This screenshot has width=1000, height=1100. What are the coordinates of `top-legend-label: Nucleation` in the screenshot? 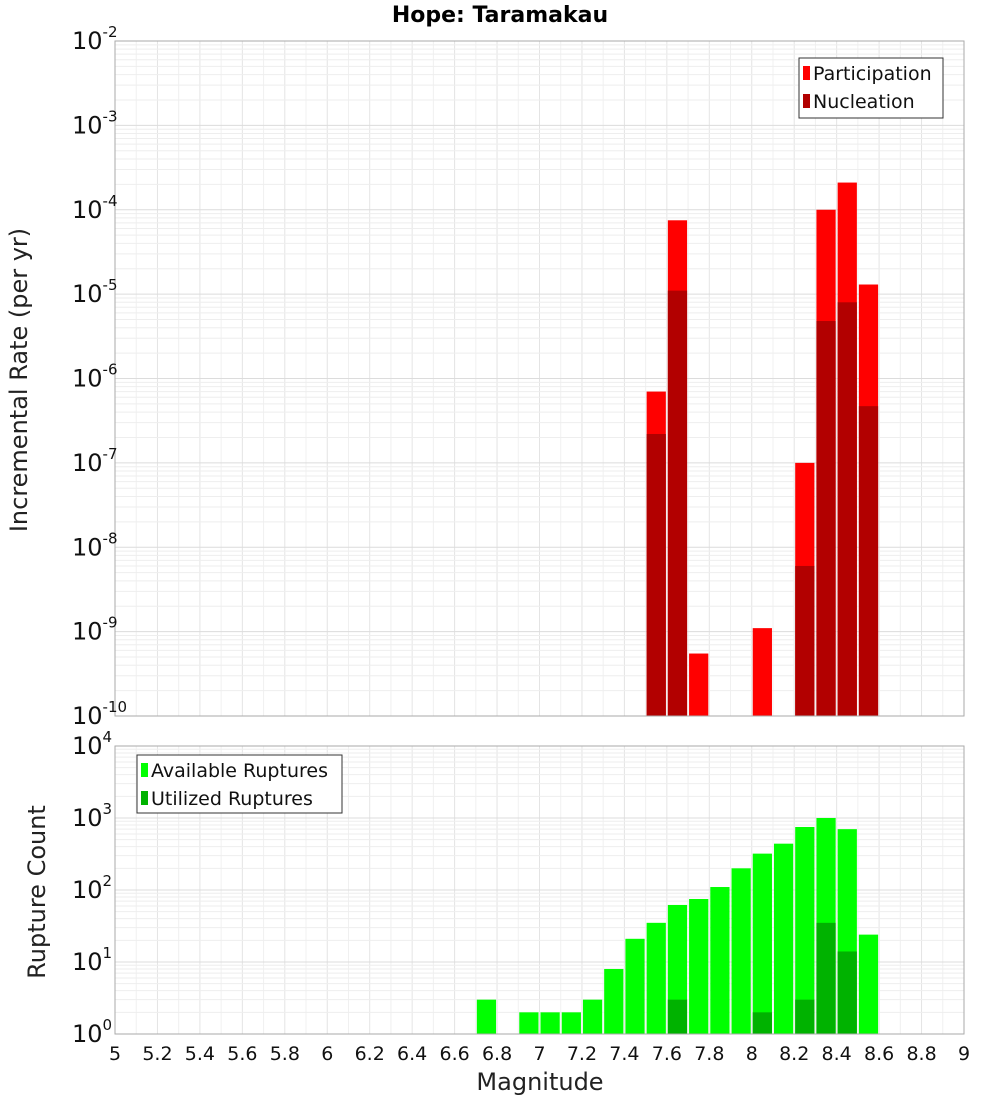 It's located at (864, 102).